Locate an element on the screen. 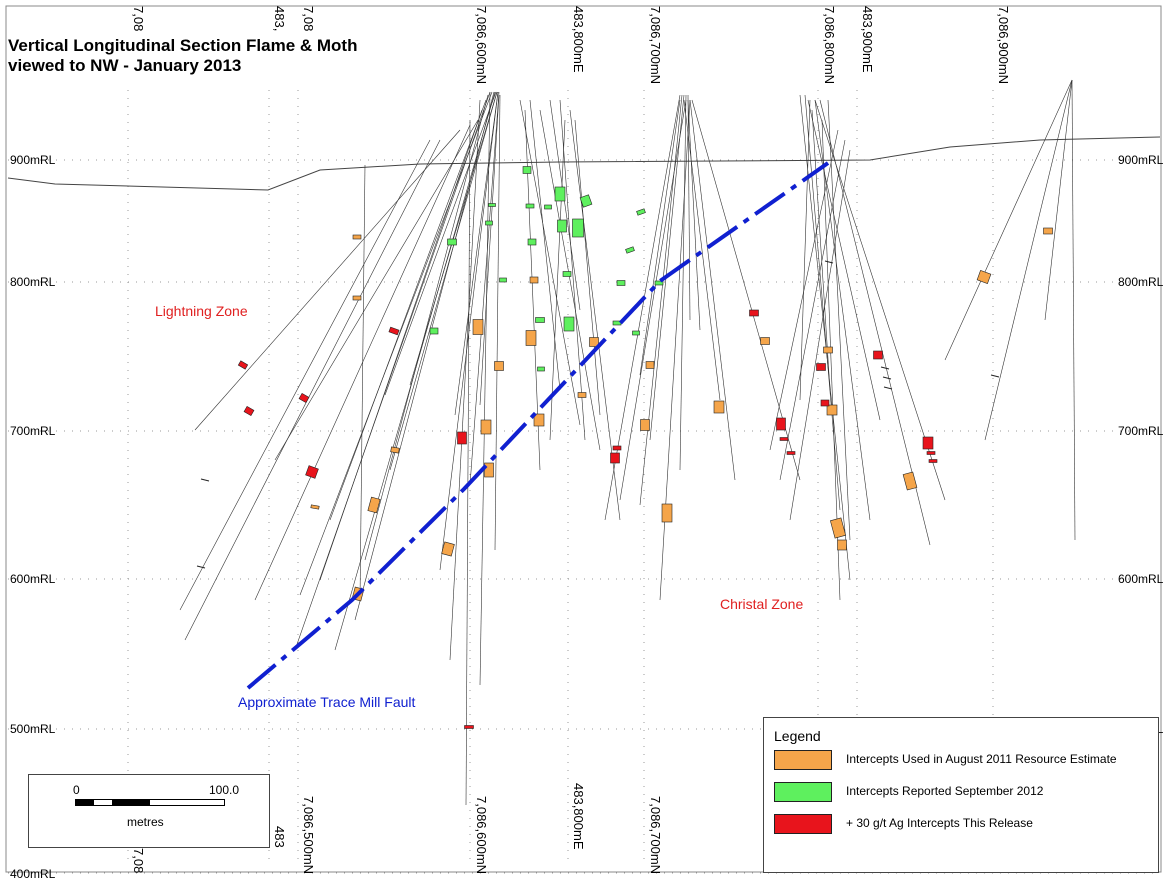  elevation-label-left: 900mRL is located at coordinates (33, 160).